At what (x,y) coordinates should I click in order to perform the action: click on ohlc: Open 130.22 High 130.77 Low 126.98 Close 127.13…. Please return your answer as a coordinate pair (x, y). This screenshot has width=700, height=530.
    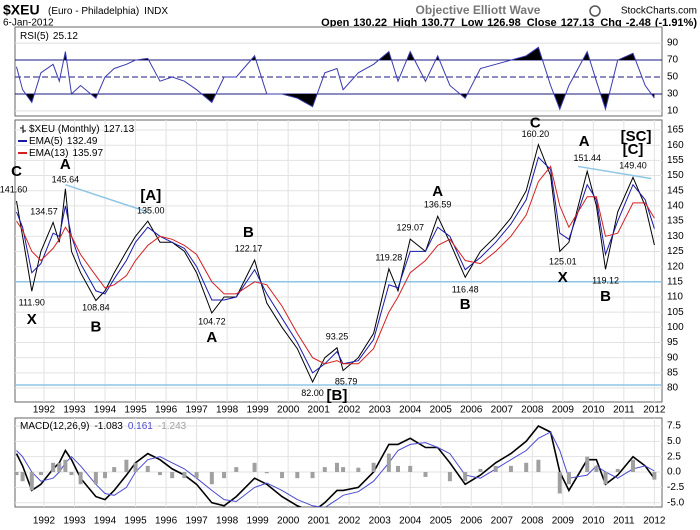
    Looking at the image, I should click on (509, 23).